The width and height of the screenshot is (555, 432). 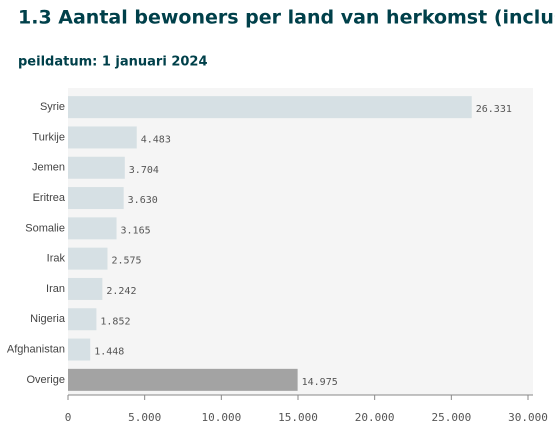 What do you see at coordinates (528, 417) in the screenshot?
I see `x-tick-label: 30.000` at bounding box center [528, 417].